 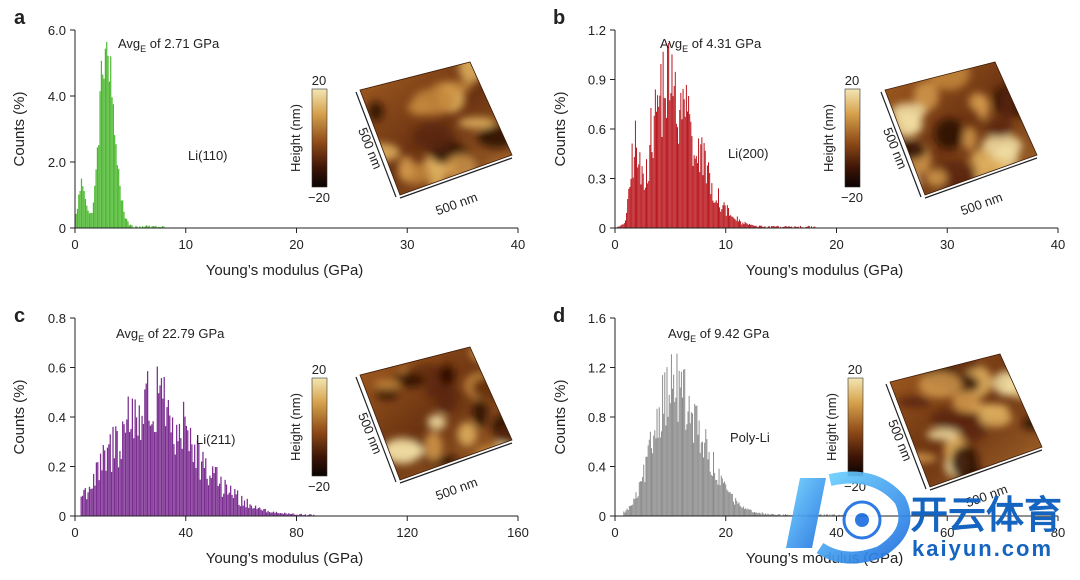 What do you see at coordinates (518, 244) in the screenshot?
I see `x-tick-label: 40` at bounding box center [518, 244].